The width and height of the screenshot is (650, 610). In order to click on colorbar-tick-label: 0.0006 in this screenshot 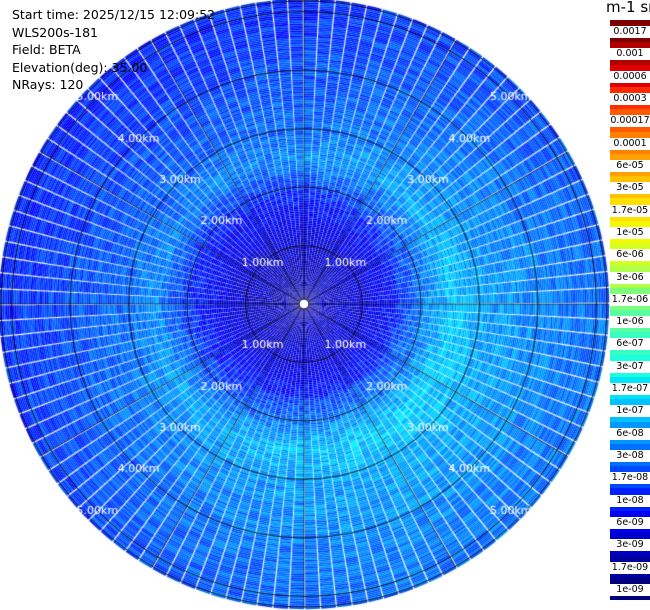, I will do `click(630, 76)`.